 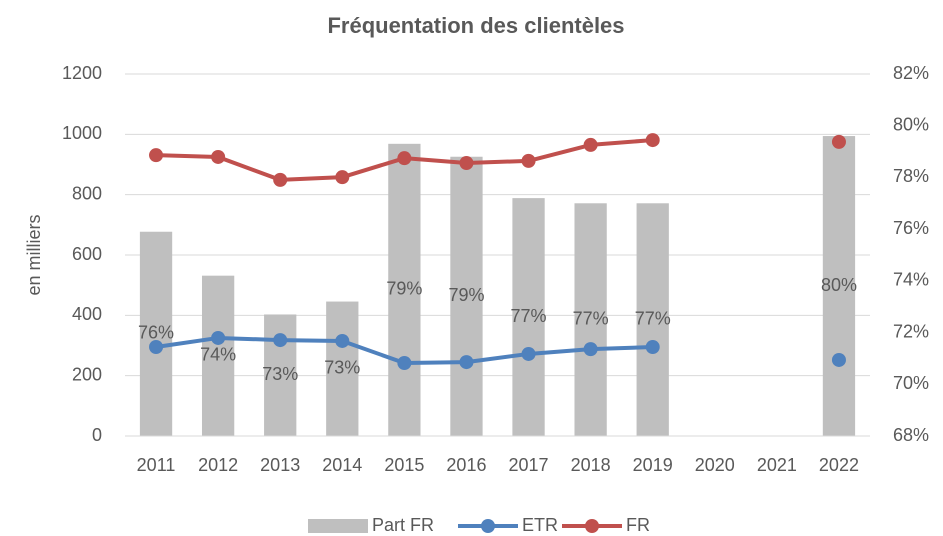 What do you see at coordinates (87, 193) in the screenshot?
I see `y-tick-label: 800` at bounding box center [87, 193].